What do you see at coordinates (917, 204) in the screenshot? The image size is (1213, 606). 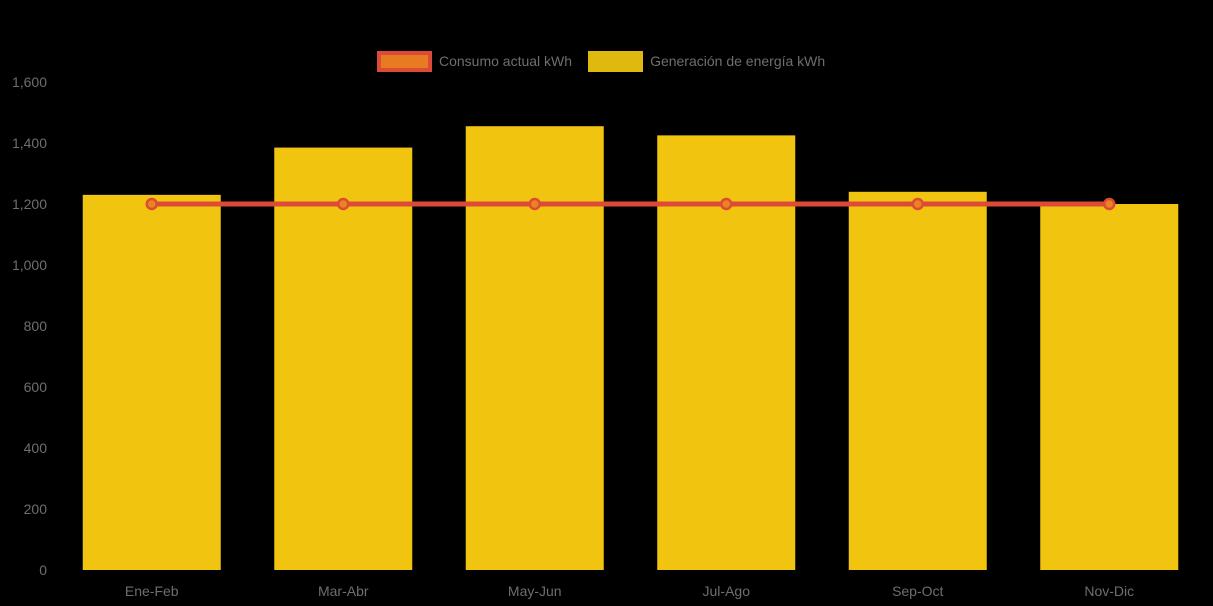 I see `line-marker-sep-oct` at bounding box center [917, 204].